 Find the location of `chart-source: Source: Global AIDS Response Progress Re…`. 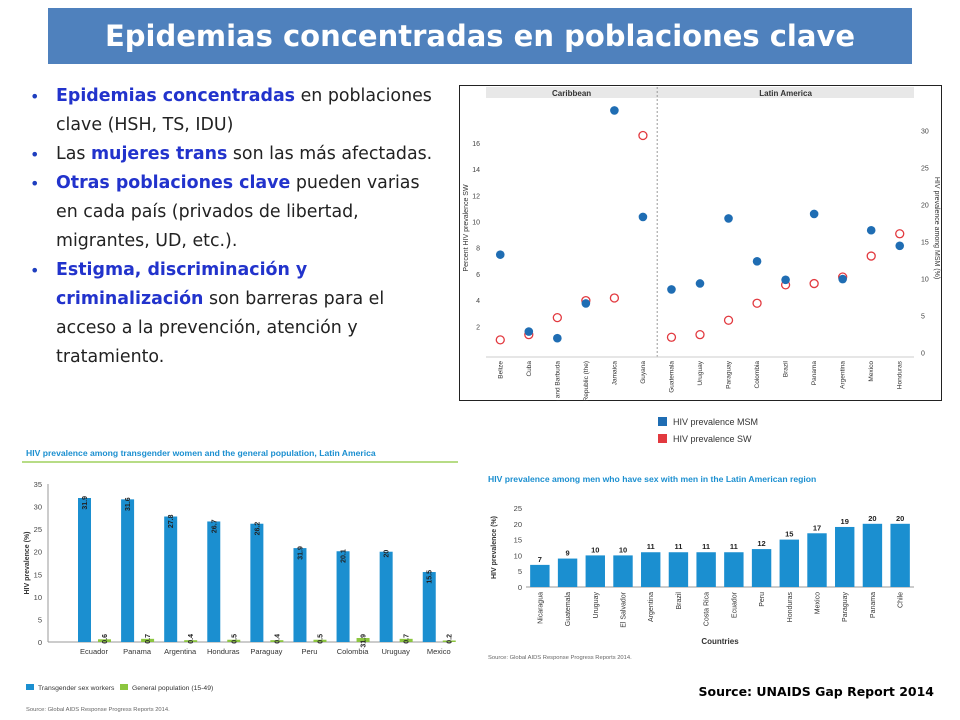

chart-source: Source: Global AIDS Response Progress Re… is located at coordinates (98, 710).